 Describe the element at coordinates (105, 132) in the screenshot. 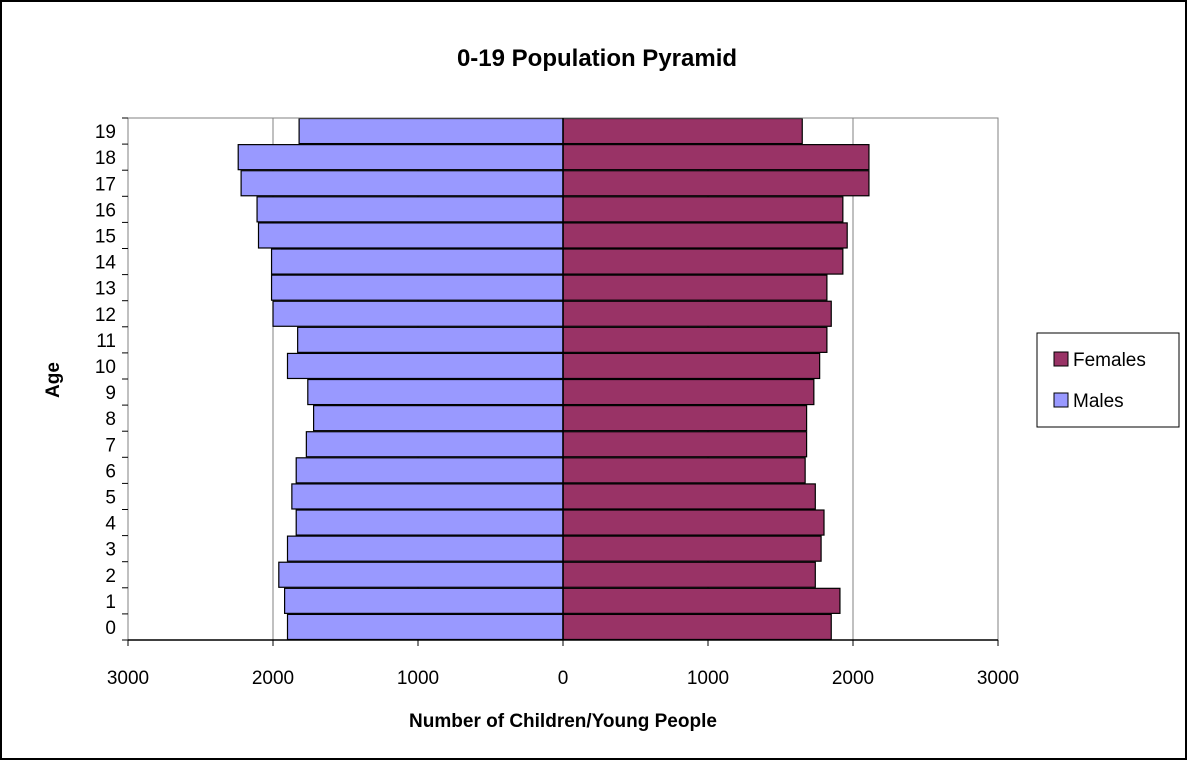

I see `y-tick-label-19: 19` at that location.